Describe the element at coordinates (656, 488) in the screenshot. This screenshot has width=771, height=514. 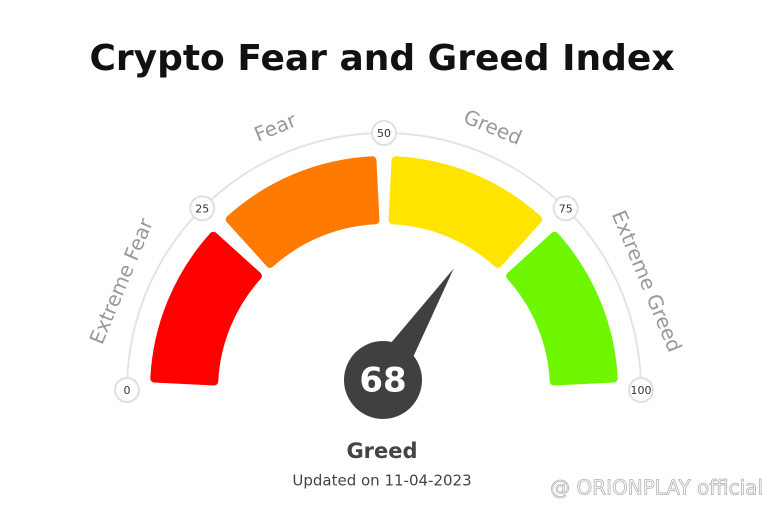
I see `watermark: @ ORIONPLAY official` at that location.